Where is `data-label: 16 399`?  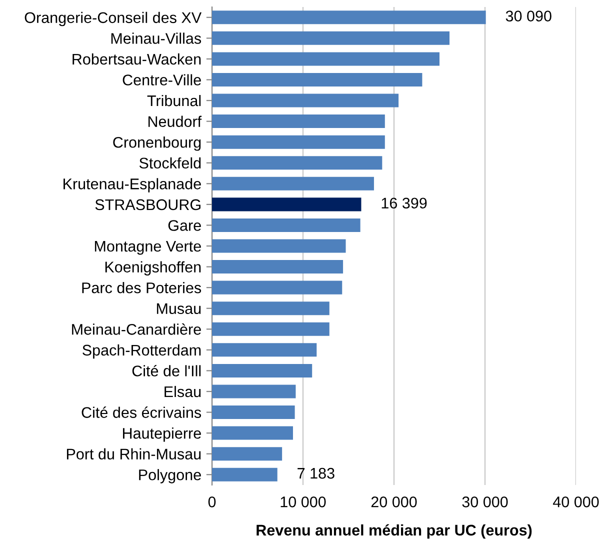 data-label: 16 399 is located at coordinates (404, 203).